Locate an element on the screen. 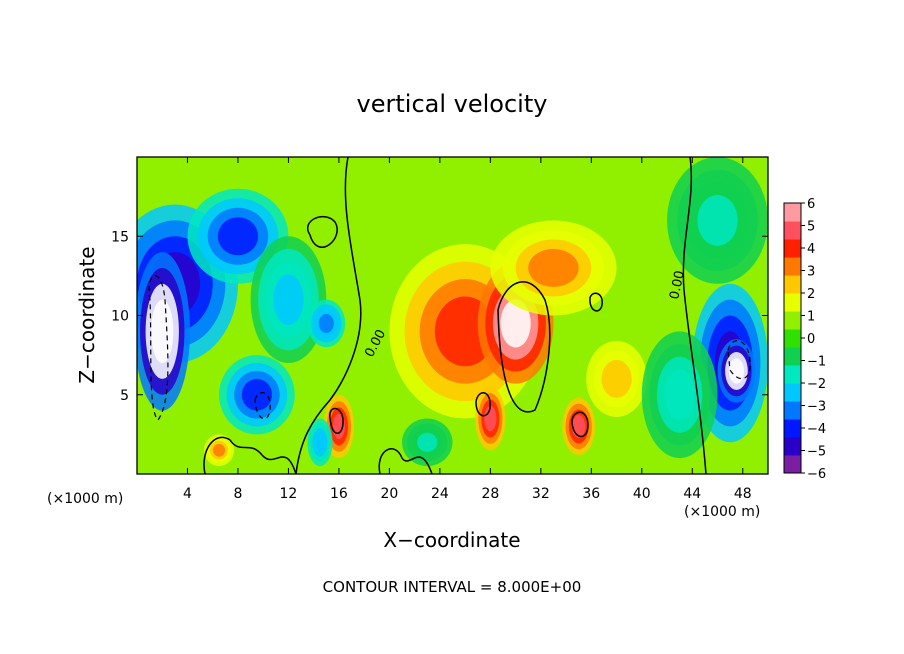  colorbar-tick-label: 1 is located at coordinates (811, 317).